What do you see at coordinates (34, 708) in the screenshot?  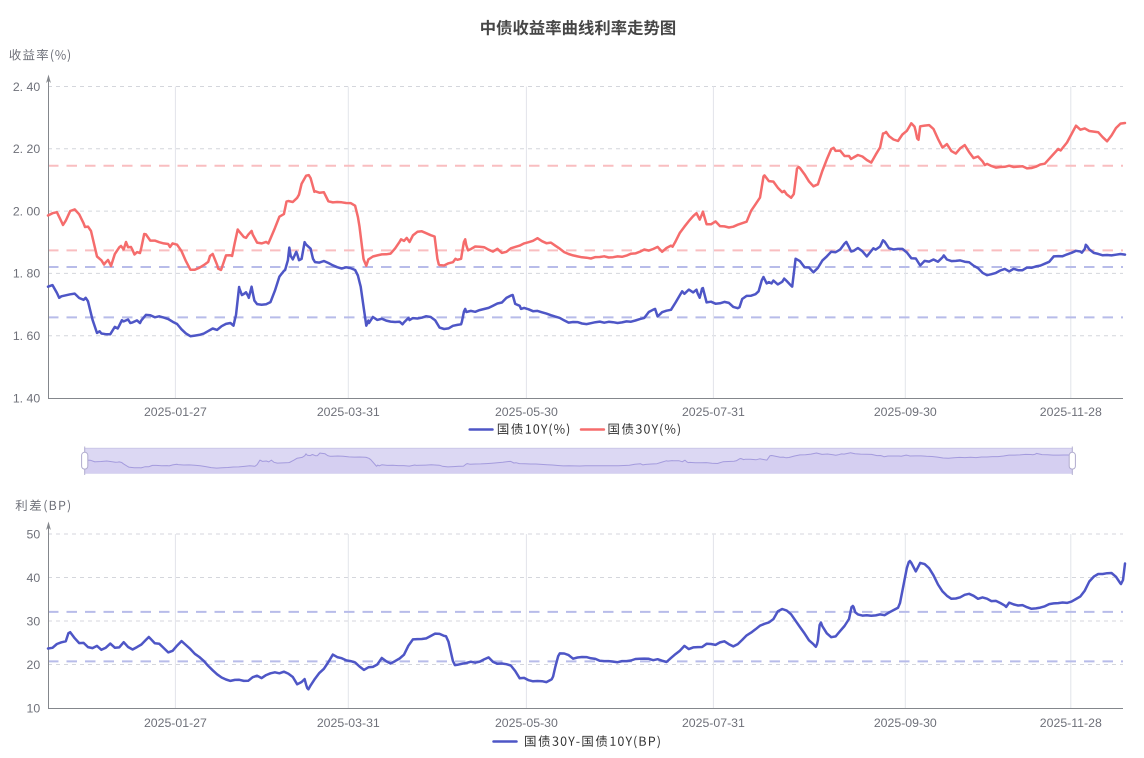 I see `svg-text: 10` at bounding box center [34, 708].